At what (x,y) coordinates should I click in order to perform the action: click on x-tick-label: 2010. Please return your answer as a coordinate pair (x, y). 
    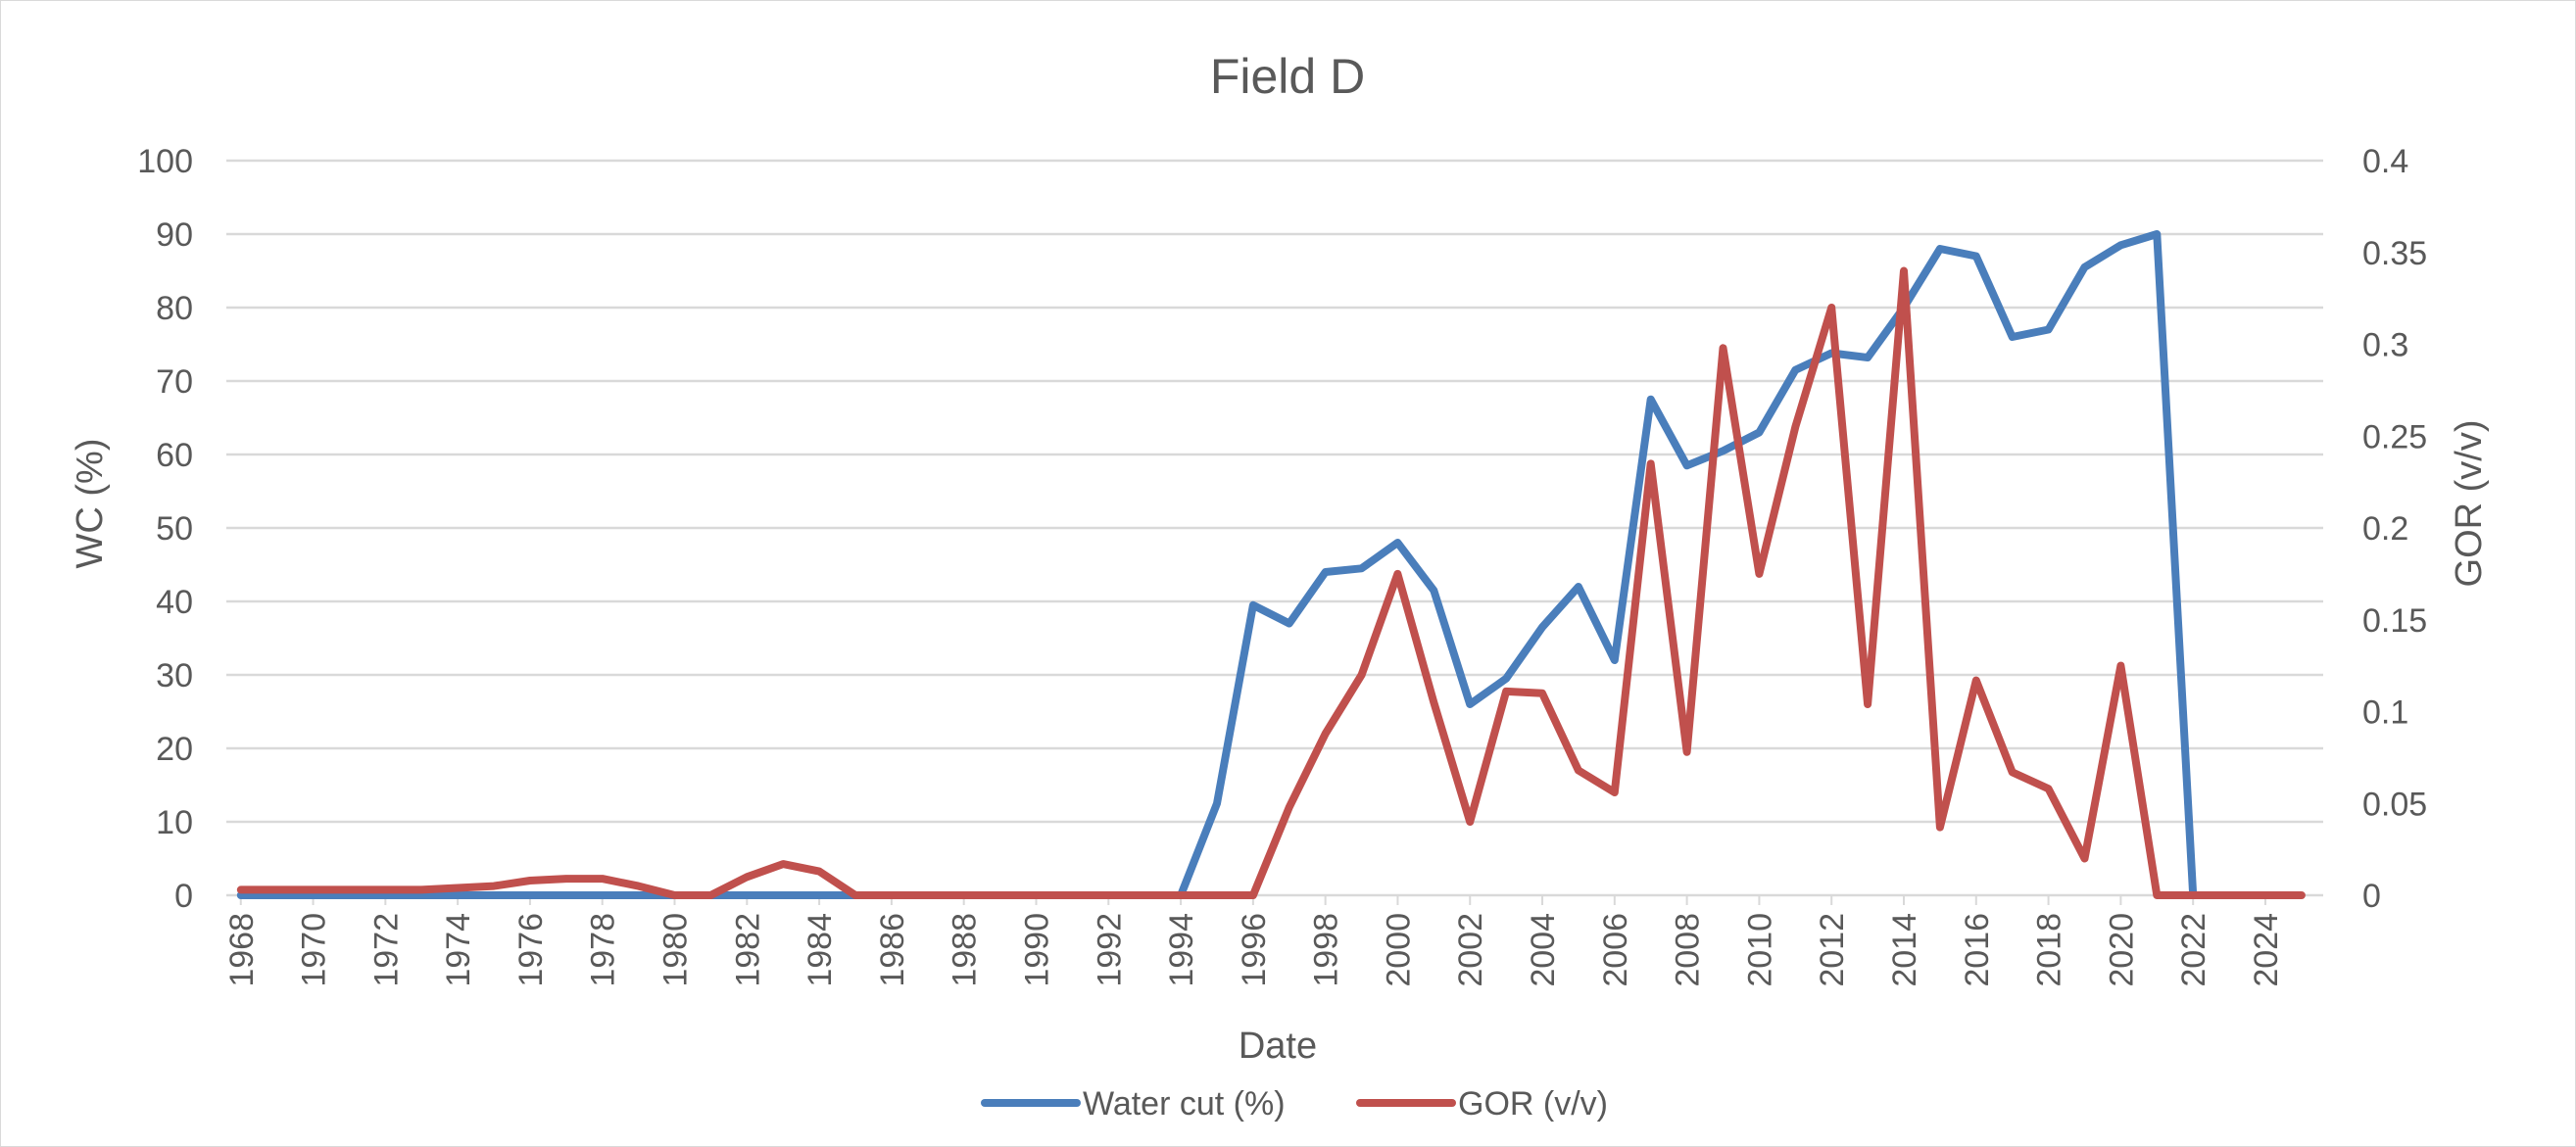
    Looking at the image, I should click on (1759, 950).